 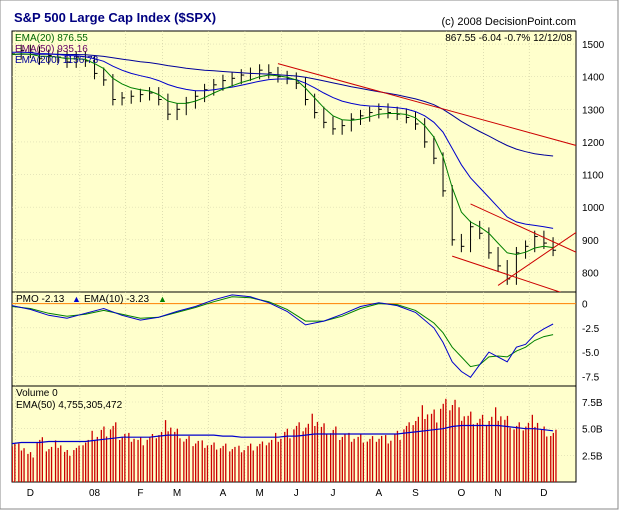 I want to click on legend-ema50: EMA(50) 935.16, so click(x=51, y=49).